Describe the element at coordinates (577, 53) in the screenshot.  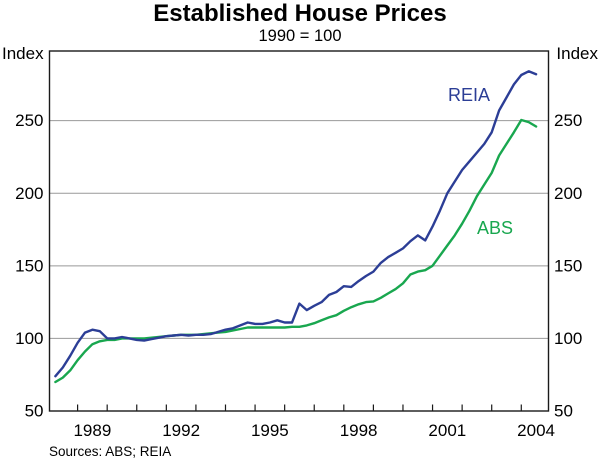
I see `y-axis-unit-right: Index` at that location.